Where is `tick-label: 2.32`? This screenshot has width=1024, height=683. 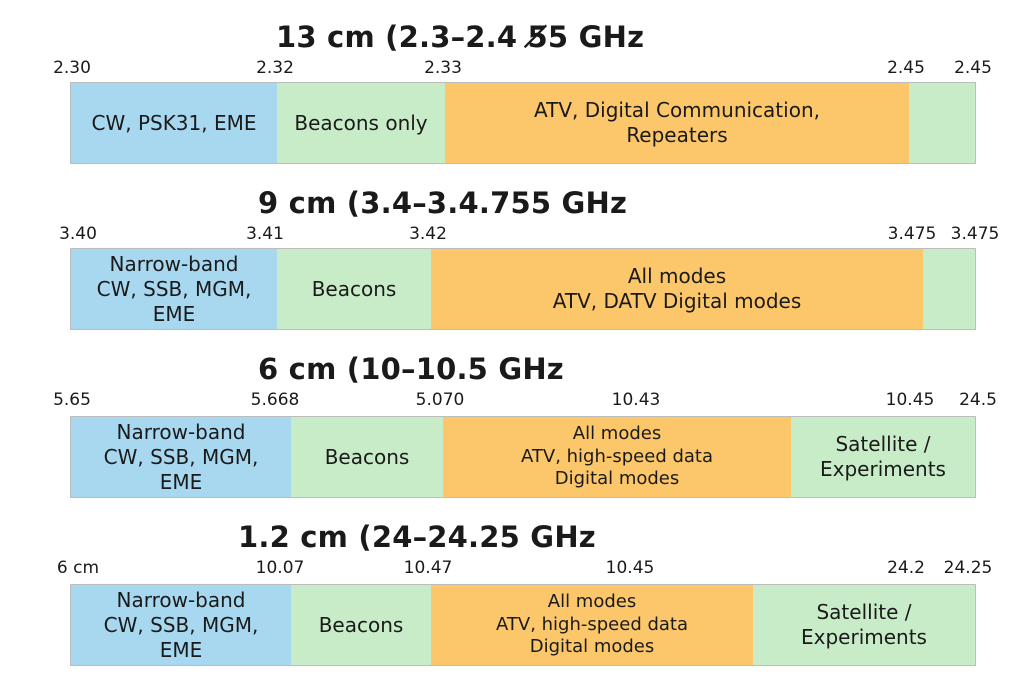 tick-label: 2.32 is located at coordinates (275, 68).